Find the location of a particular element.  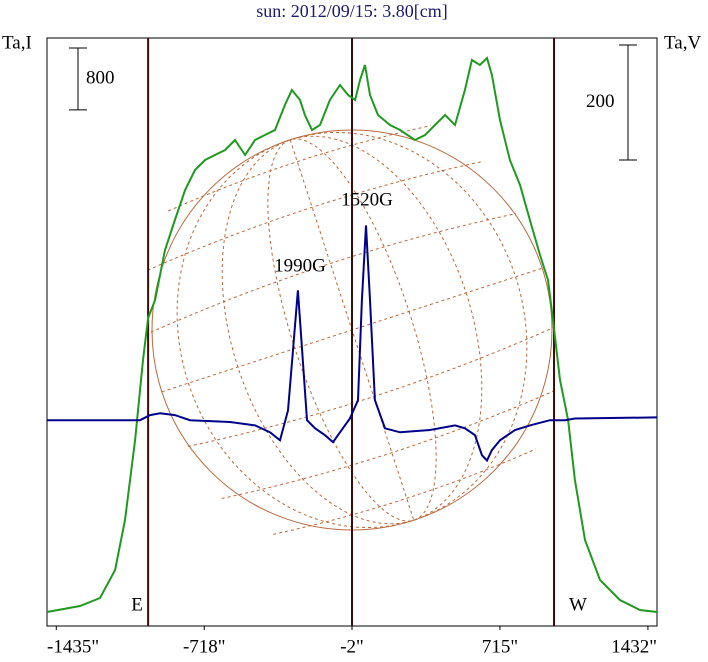

y-axis-label: Ta,I is located at coordinates (17, 42).